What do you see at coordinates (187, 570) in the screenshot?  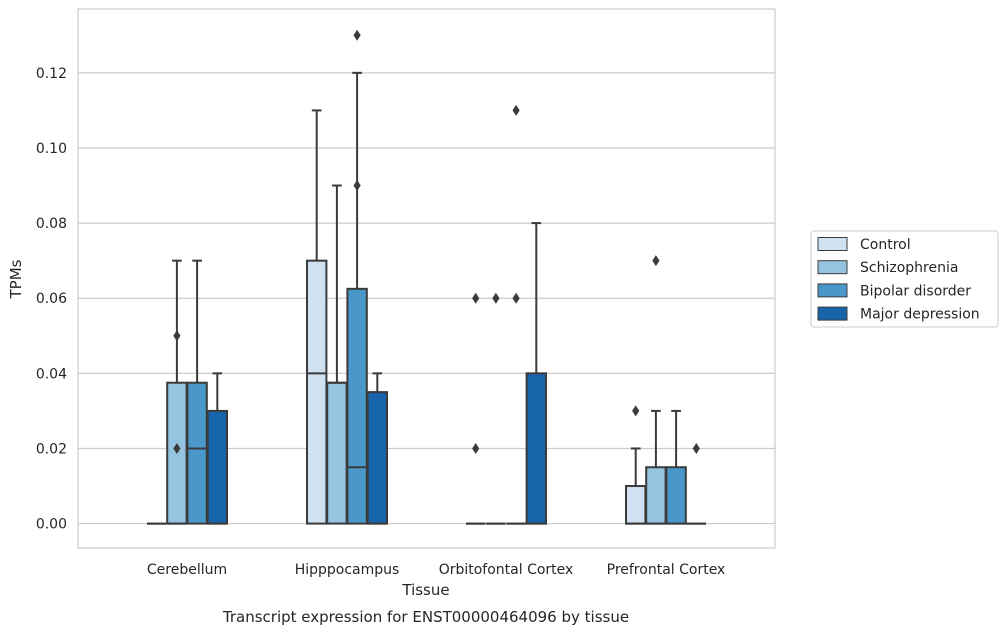 I see `x-tick-label: Cerebellum` at bounding box center [187, 570].